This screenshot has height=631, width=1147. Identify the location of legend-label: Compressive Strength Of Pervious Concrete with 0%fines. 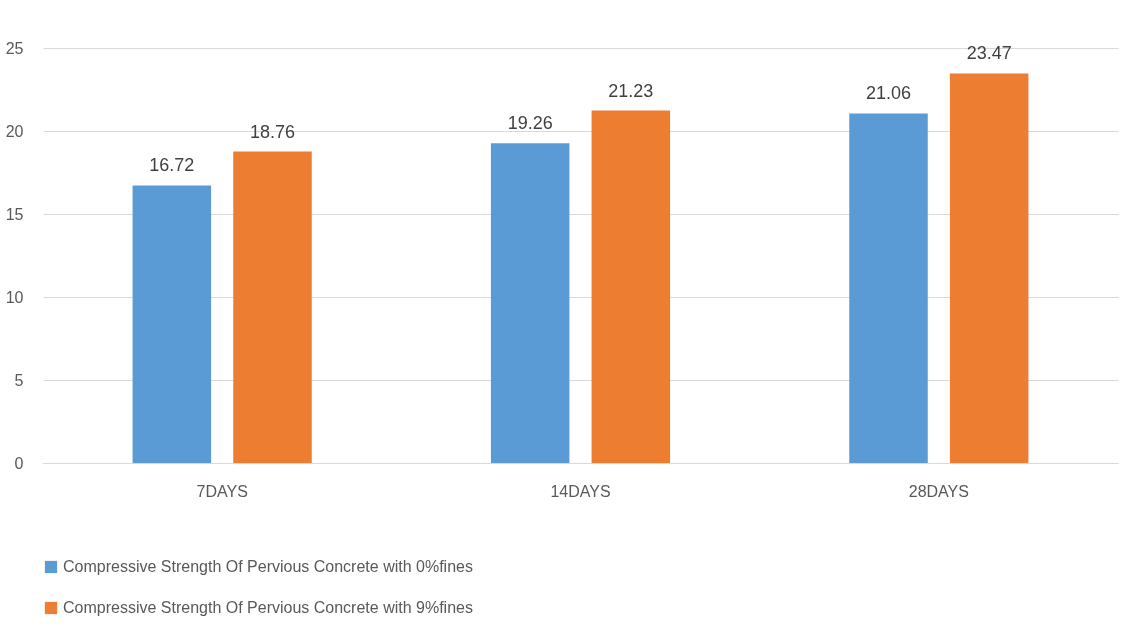
(268, 566).